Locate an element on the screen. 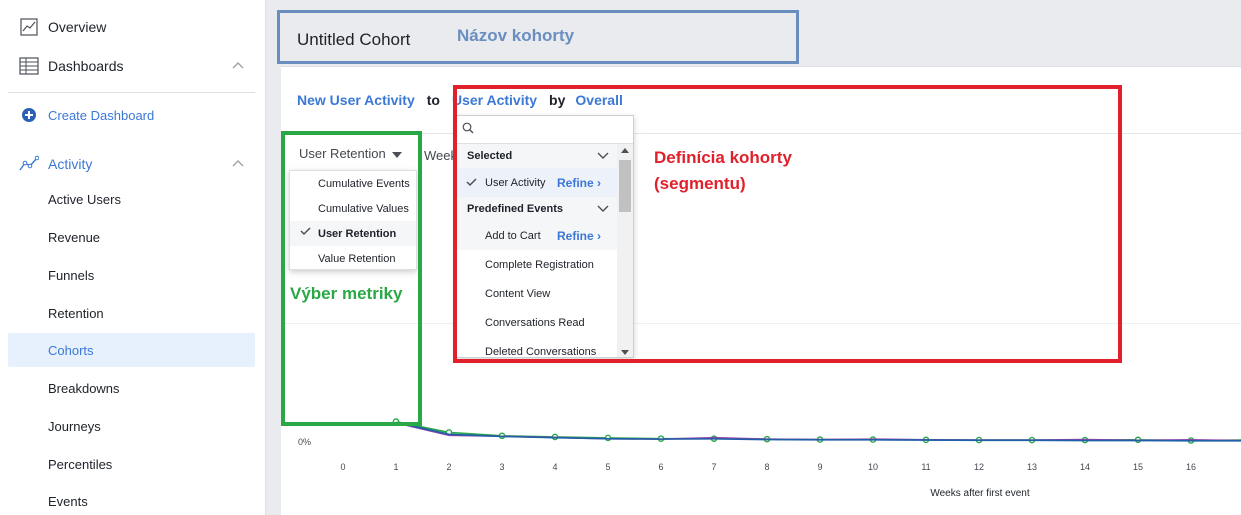 Image resolution: width=1241 pixels, height=515 pixels. dashboard-grid-icon is located at coordinates (29, 66).